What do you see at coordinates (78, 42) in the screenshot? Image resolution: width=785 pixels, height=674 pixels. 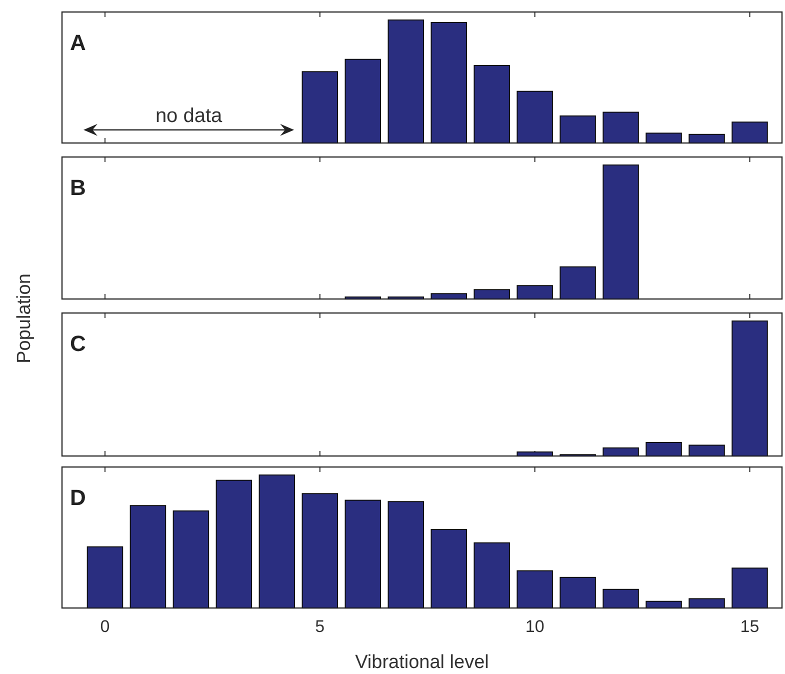 I see `text: A` at bounding box center [78, 42].